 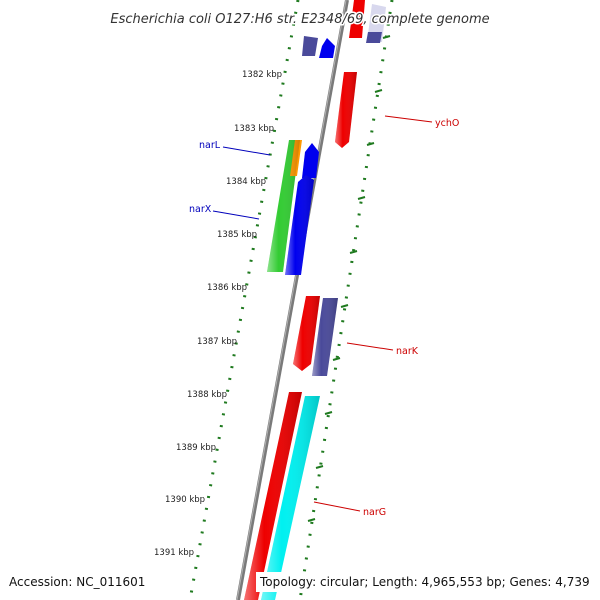 What do you see at coordinates (185, 500) in the screenshot?
I see `kbp-label: 1390 kbp` at bounding box center [185, 500].